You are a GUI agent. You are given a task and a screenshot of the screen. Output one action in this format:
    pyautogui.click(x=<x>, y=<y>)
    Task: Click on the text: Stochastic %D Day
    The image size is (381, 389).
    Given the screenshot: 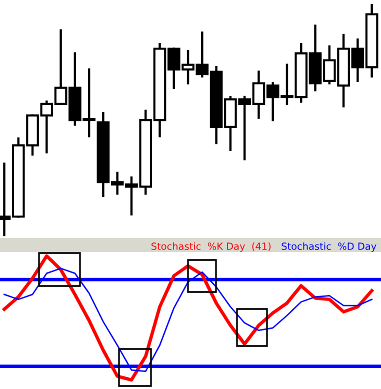 What is the action you would take?
    pyautogui.click(x=329, y=247)
    